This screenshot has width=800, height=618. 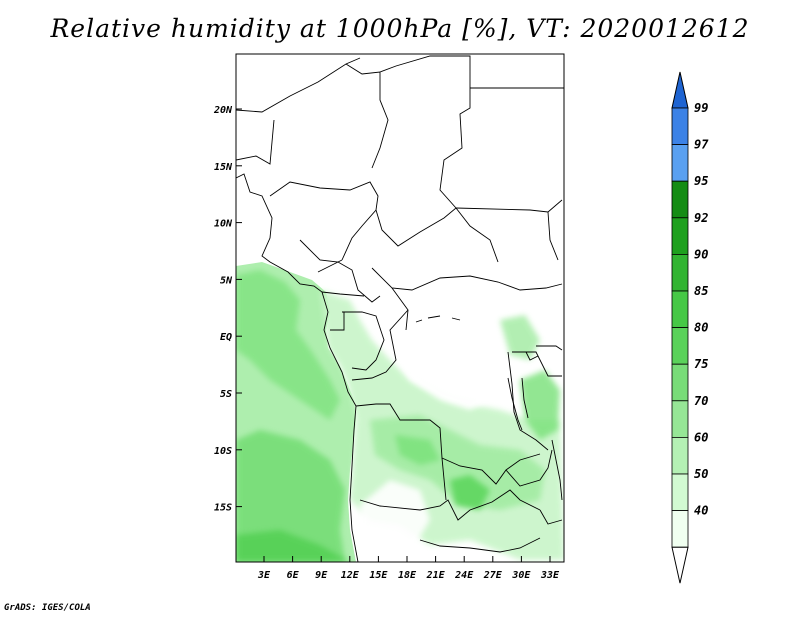 I want to click on lon-label: 21E, so click(x=436, y=575).